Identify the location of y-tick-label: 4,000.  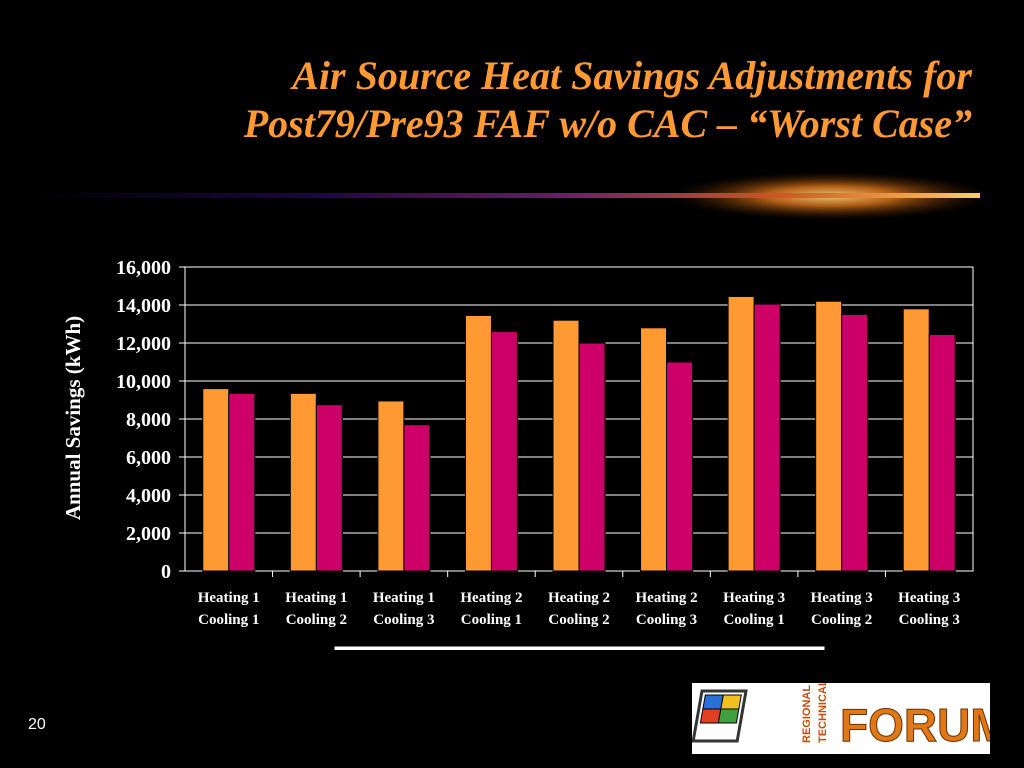
(148, 496).